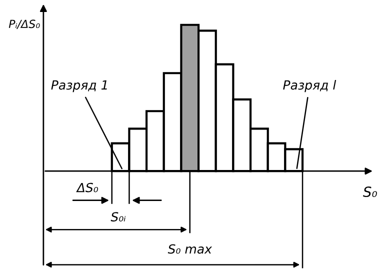  What do you see at coordinates (24, 24) in the screenshot?
I see `text: Pᵢ/ΔS₀` at bounding box center [24, 24].